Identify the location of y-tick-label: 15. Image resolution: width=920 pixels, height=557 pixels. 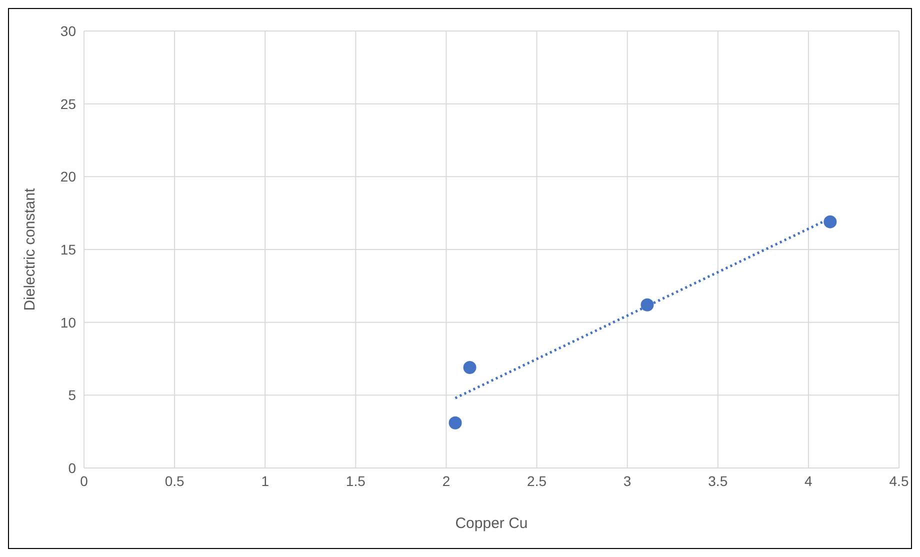
(68, 249).